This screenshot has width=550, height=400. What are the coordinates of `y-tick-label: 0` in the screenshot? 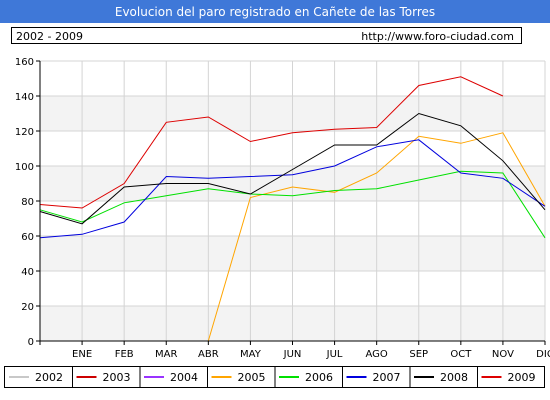 It's located at (31, 342).